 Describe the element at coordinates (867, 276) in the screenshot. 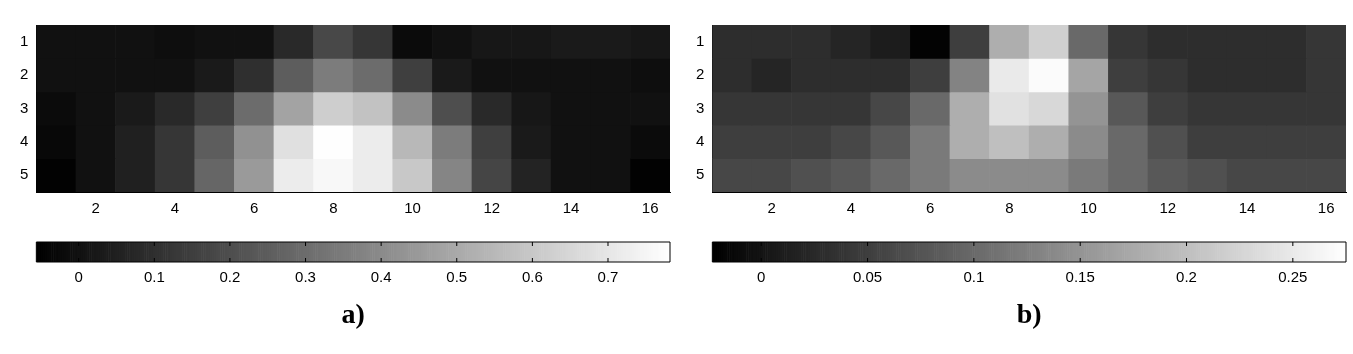

I see `color-bar-label: 0.05` at that location.